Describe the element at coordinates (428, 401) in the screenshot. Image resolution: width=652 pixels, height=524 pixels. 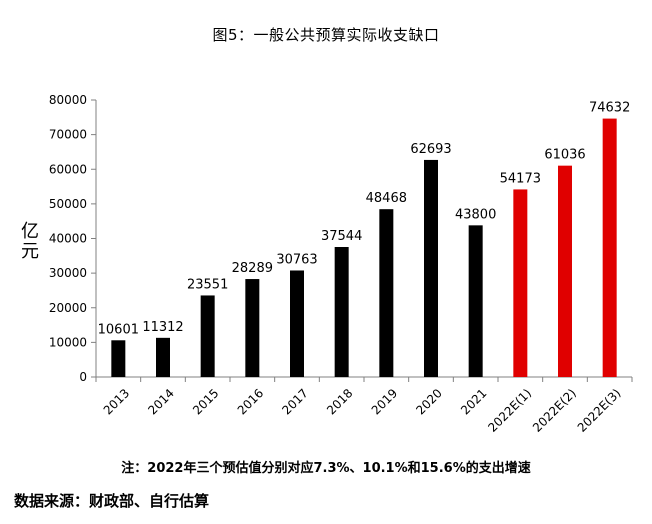
I see `x-tick-label: 2020` at that location.